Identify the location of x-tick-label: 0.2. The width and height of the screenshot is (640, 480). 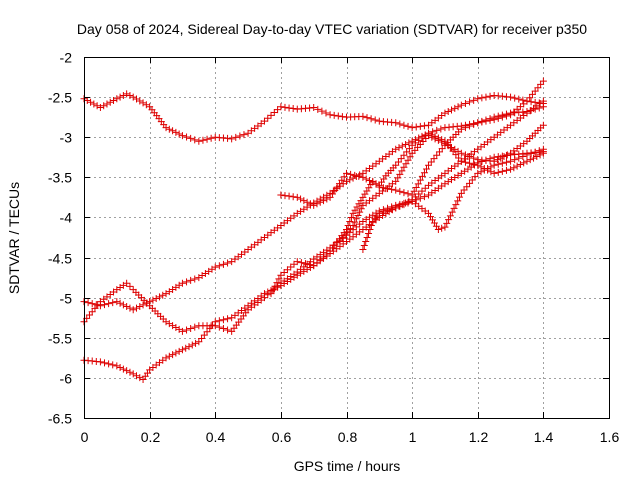
(151, 437).